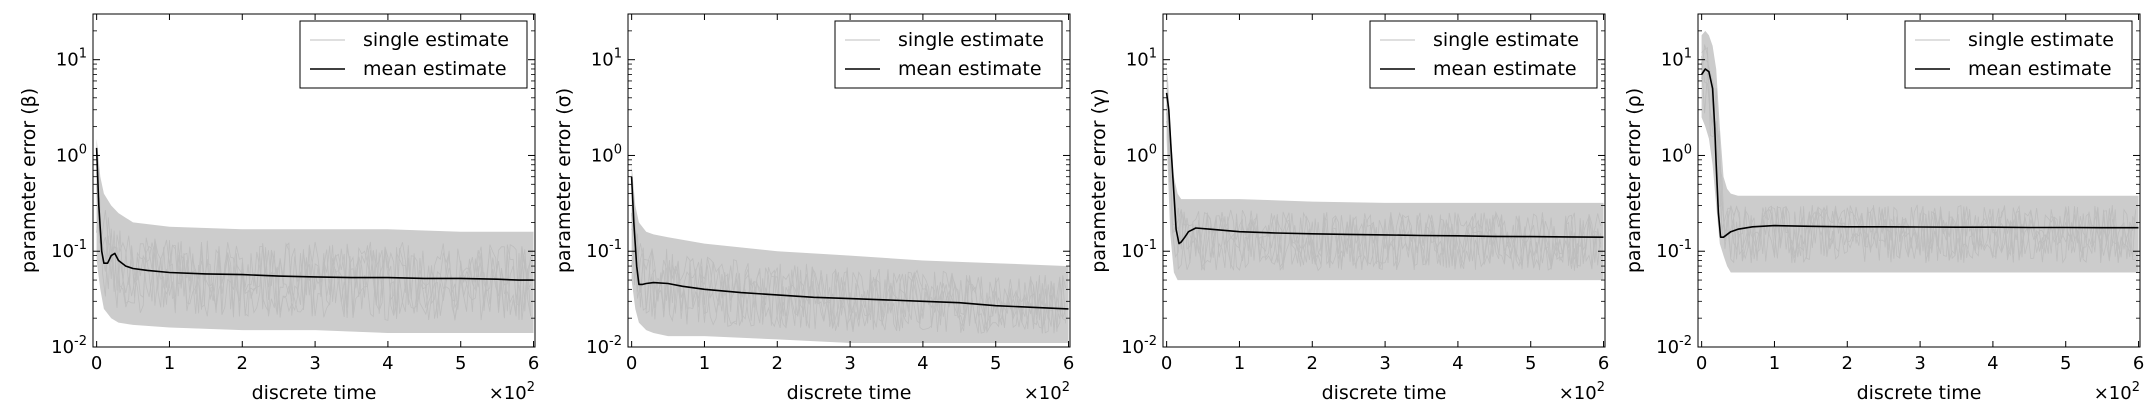 Image resolution: width=2150 pixels, height=413 pixels. Describe the element at coordinates (29, 180) in the screenshot. I see `y-axis-label: parameter error (β)` at that location.